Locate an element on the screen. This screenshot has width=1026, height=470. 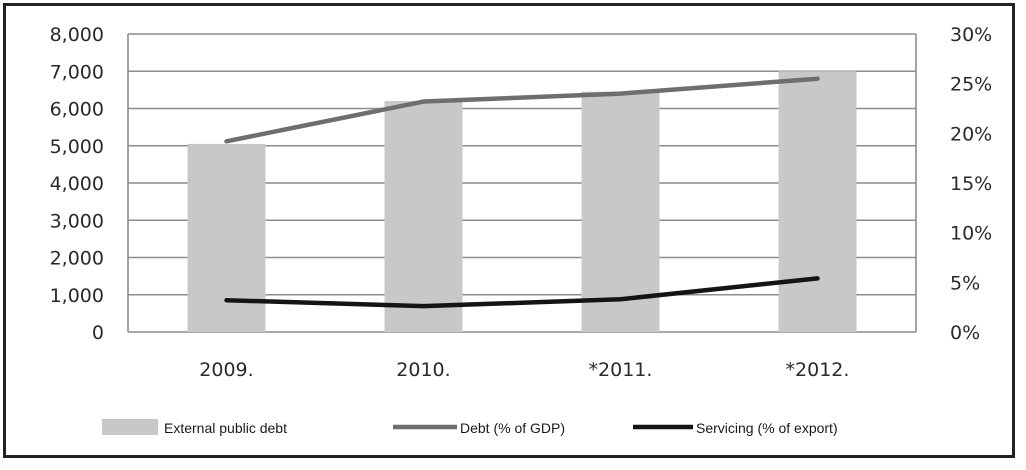
right-tick-label: 0% is located at coordinates (965, 333).